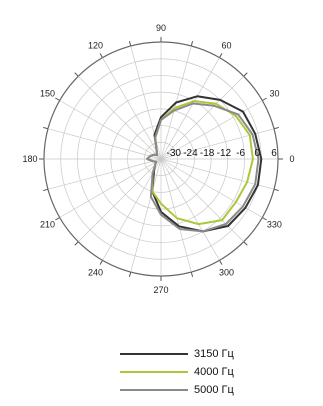 The height and width of the screenshot is (406, 323). What do you see at coordinates (160, 290) in the screenshot?
I see `angle-label: 270` at bounding box center [160, 290].